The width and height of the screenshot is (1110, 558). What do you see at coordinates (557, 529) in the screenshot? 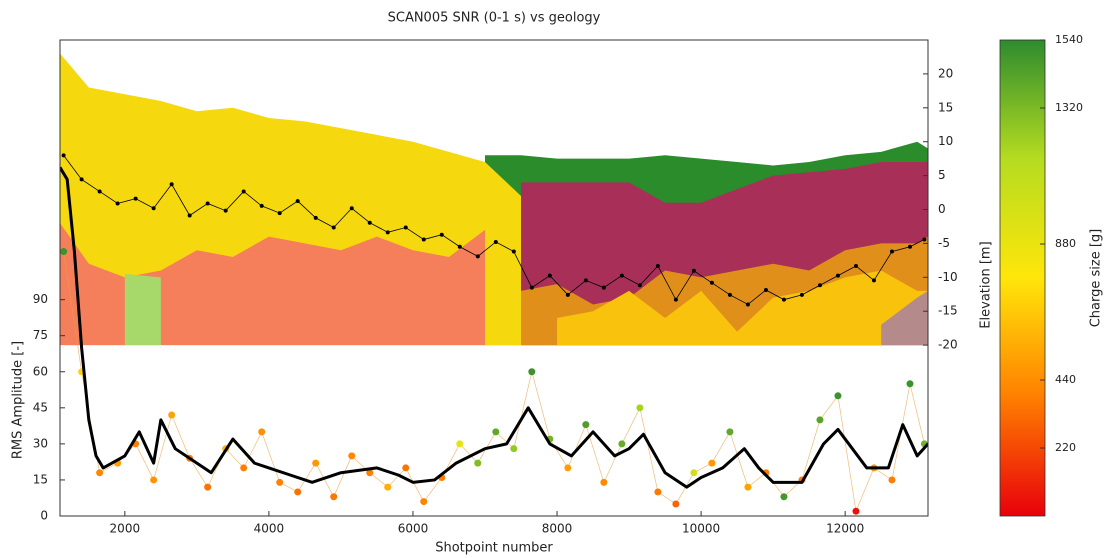
I see `x-tick-label: 8000` at bounding box center [557, 529].